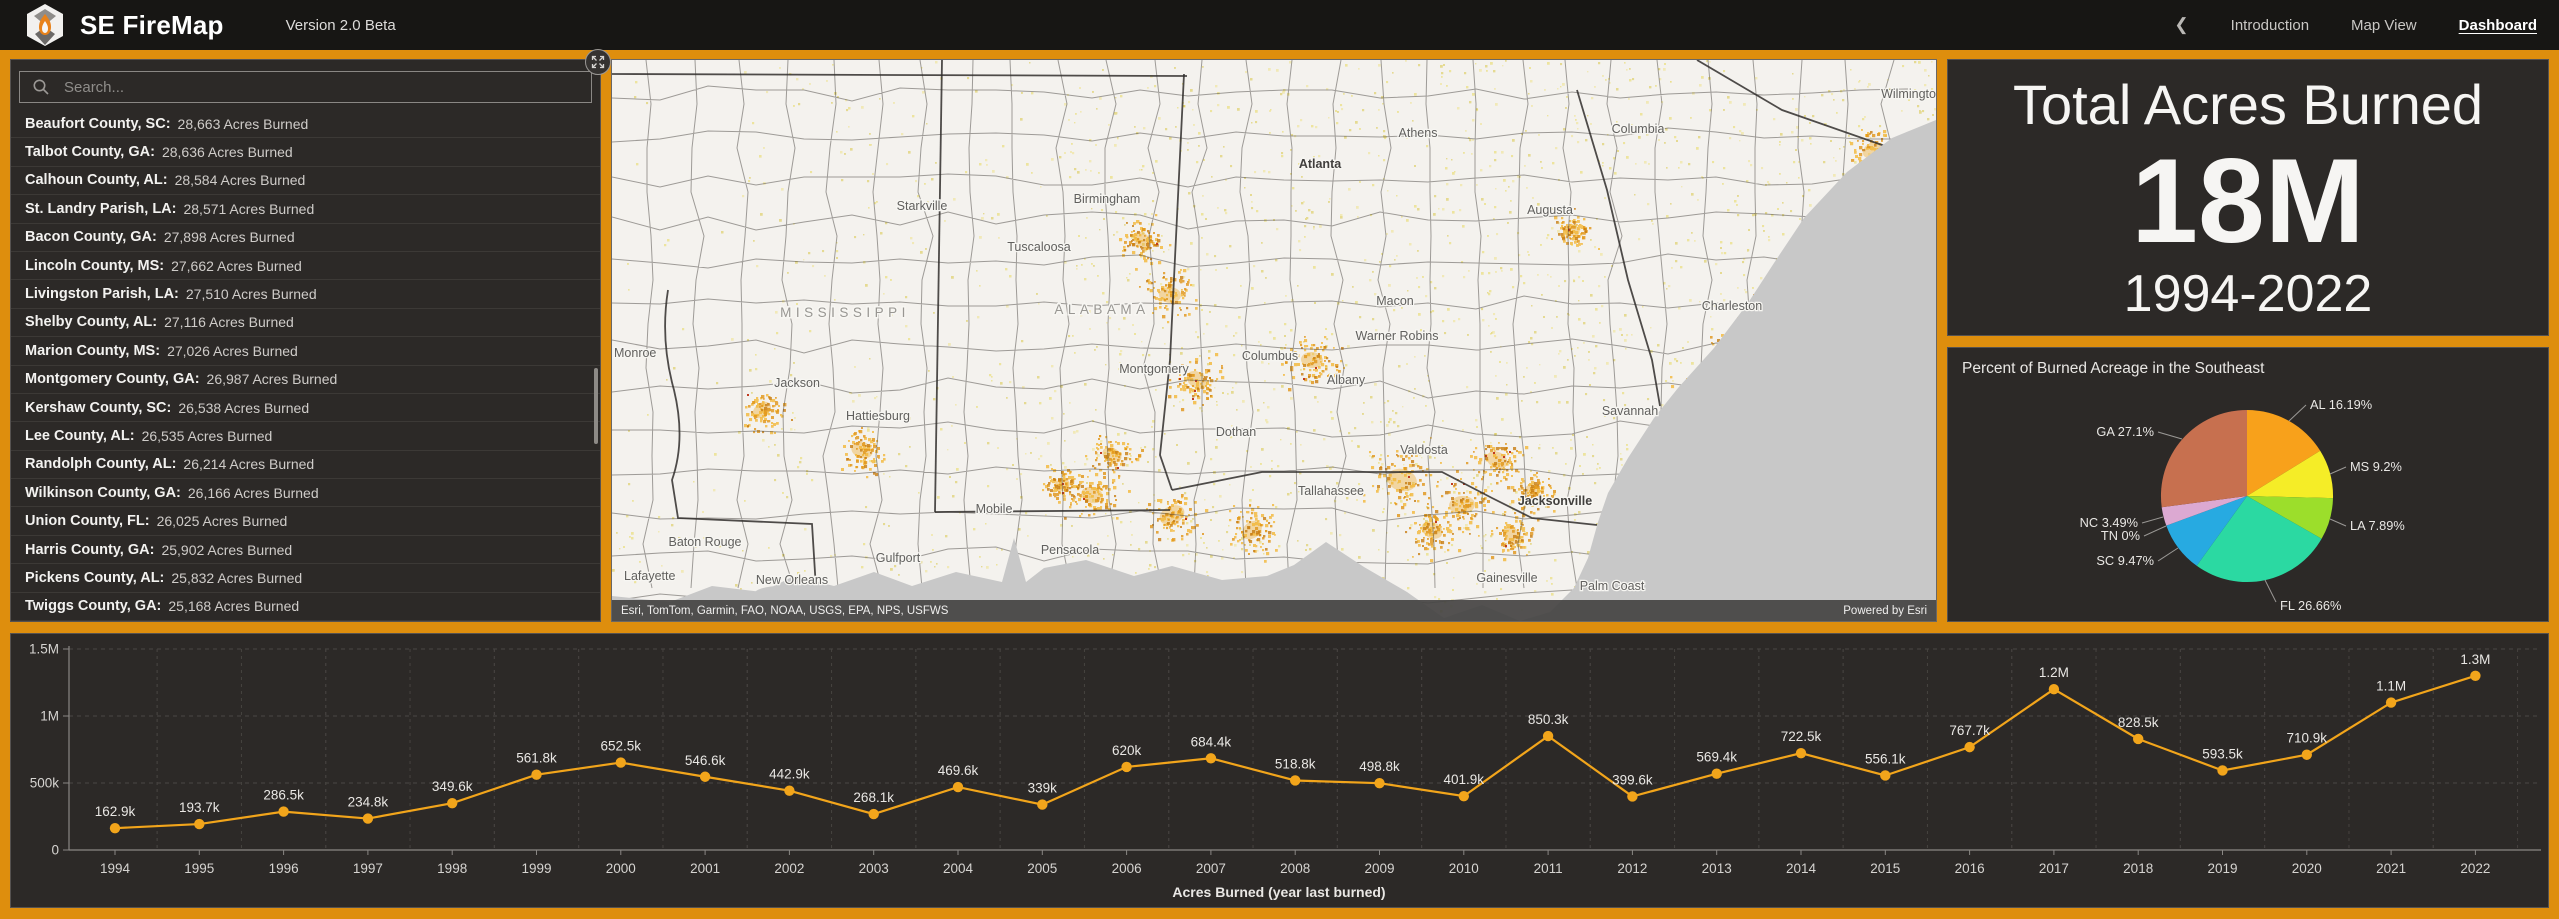 The image size is (2559, 919). I want to click on map-city-label: Macon, so click(1395, 301).